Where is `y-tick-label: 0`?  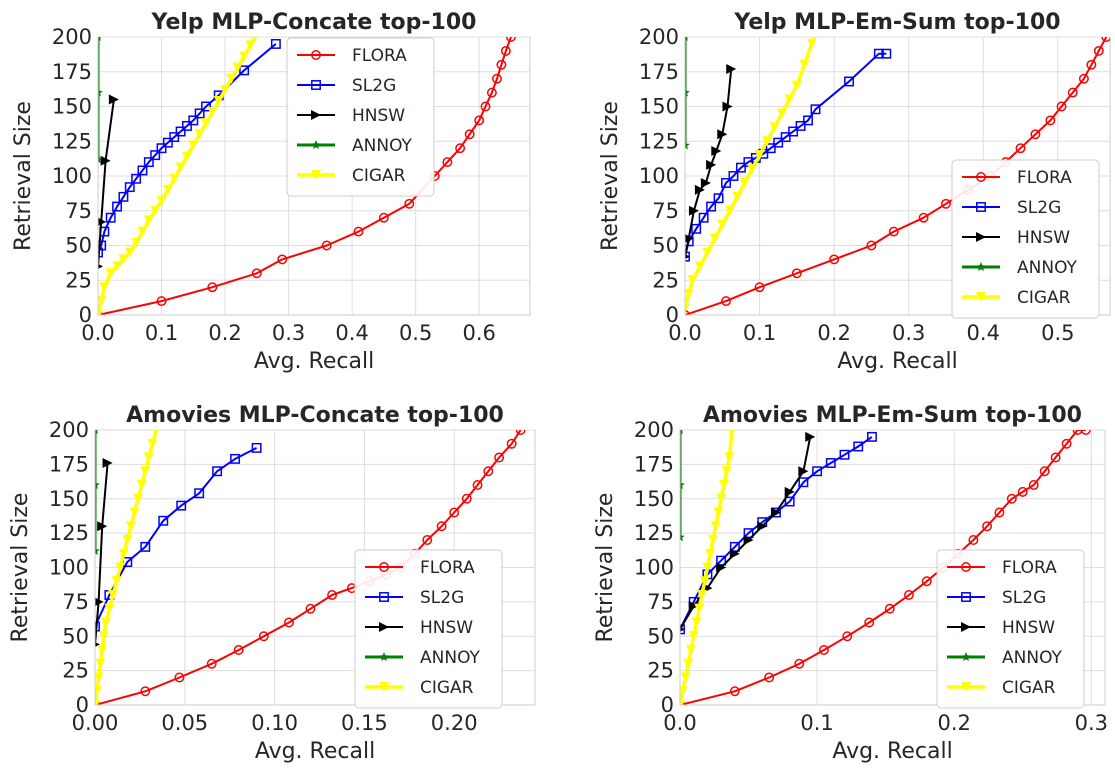
y-tick-label: 0 is located at coordinates (667, 705).